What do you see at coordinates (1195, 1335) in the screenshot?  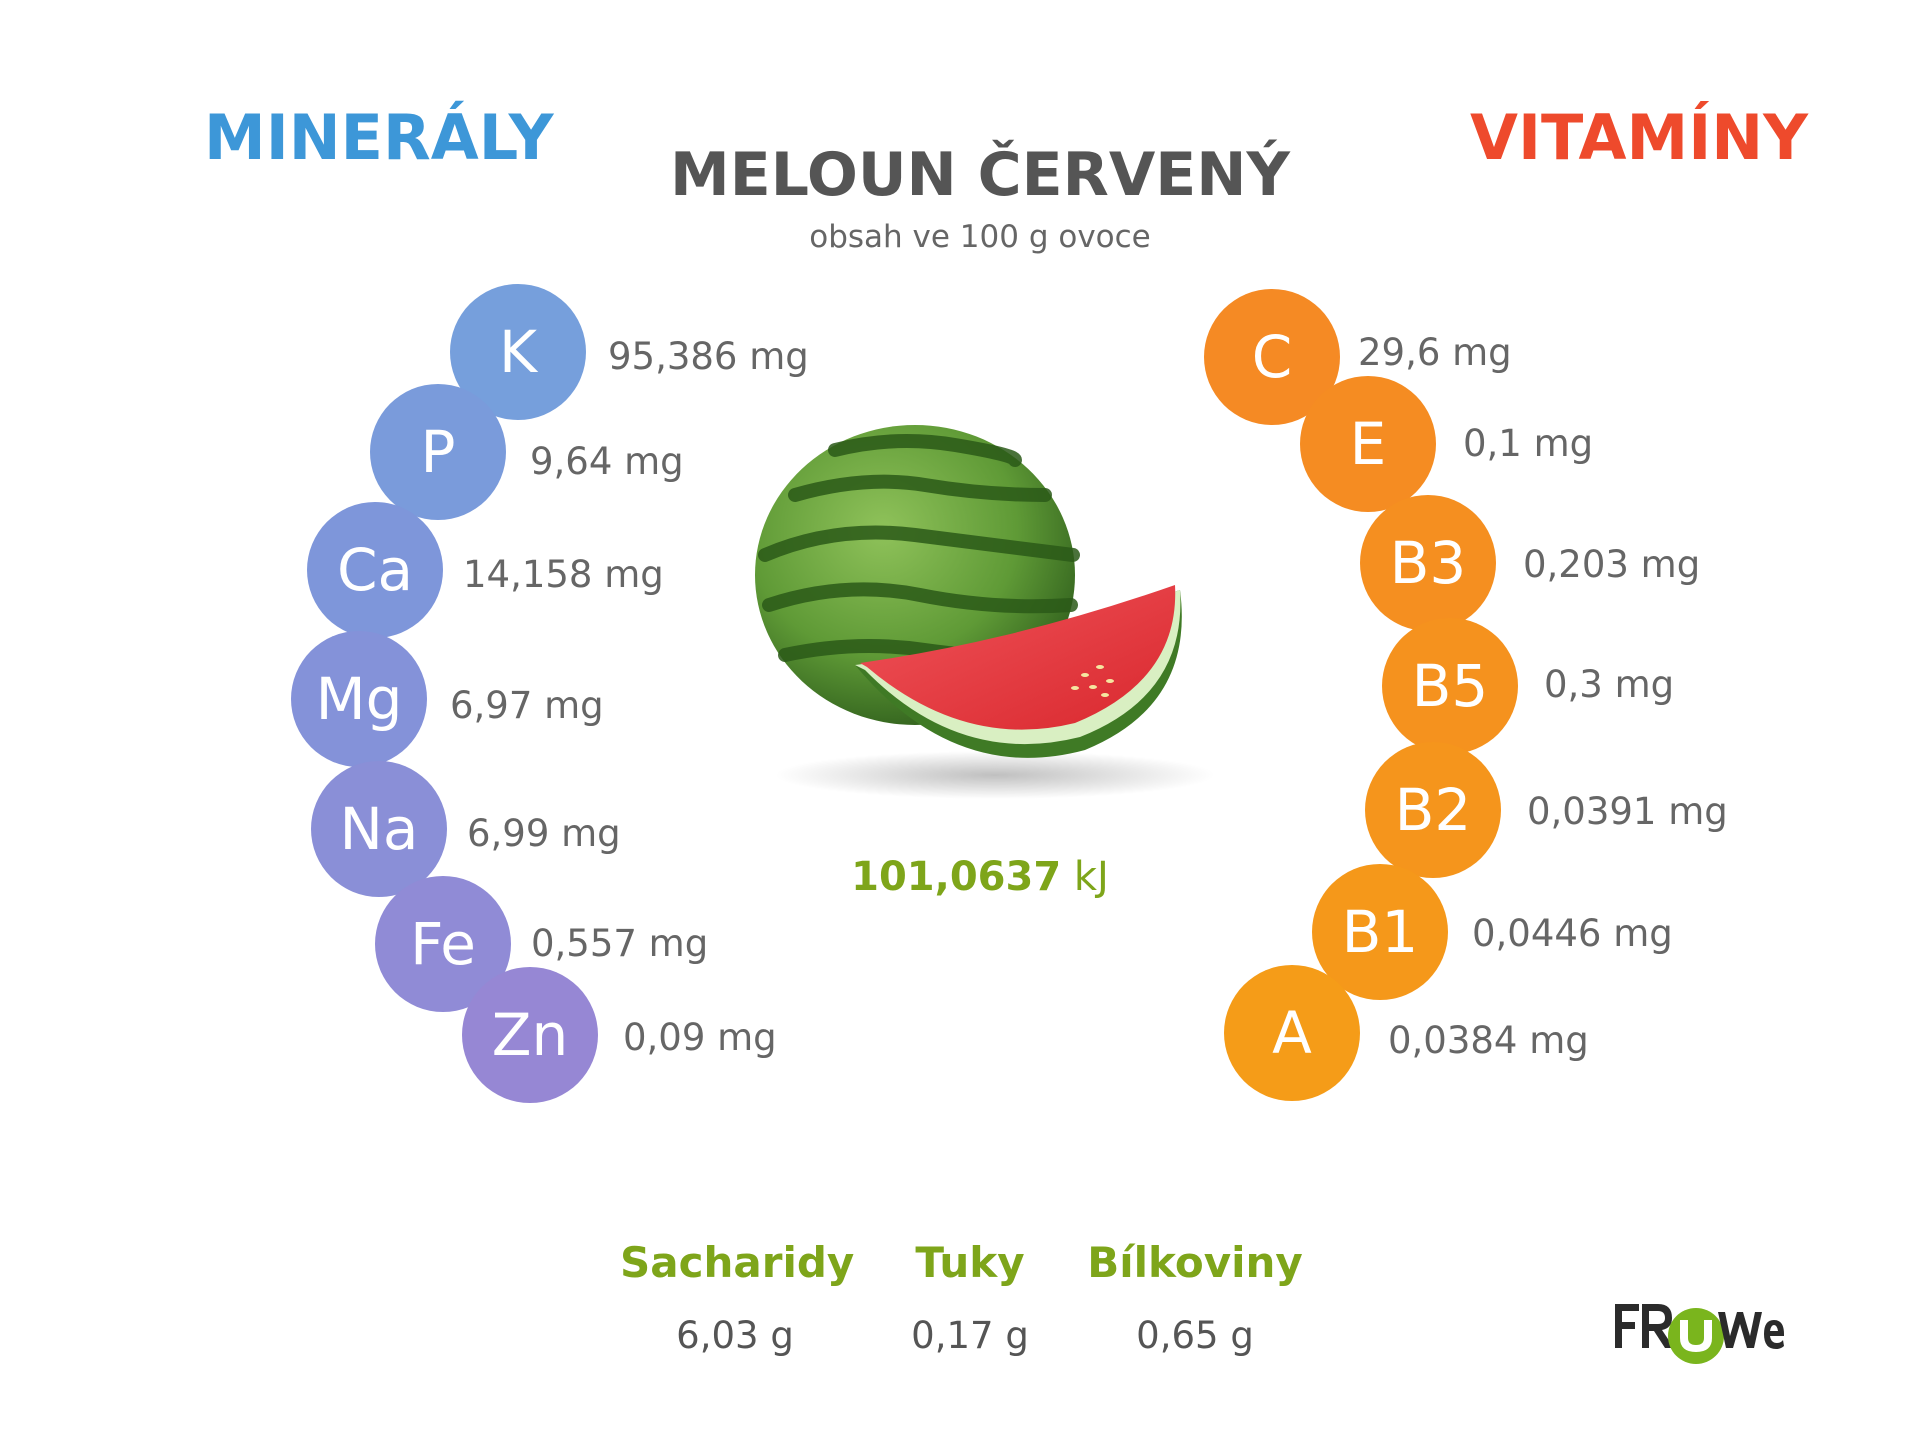 I see `macro-value-bilkoviny: 0,65 g` at bounding box center [1195, 1335].